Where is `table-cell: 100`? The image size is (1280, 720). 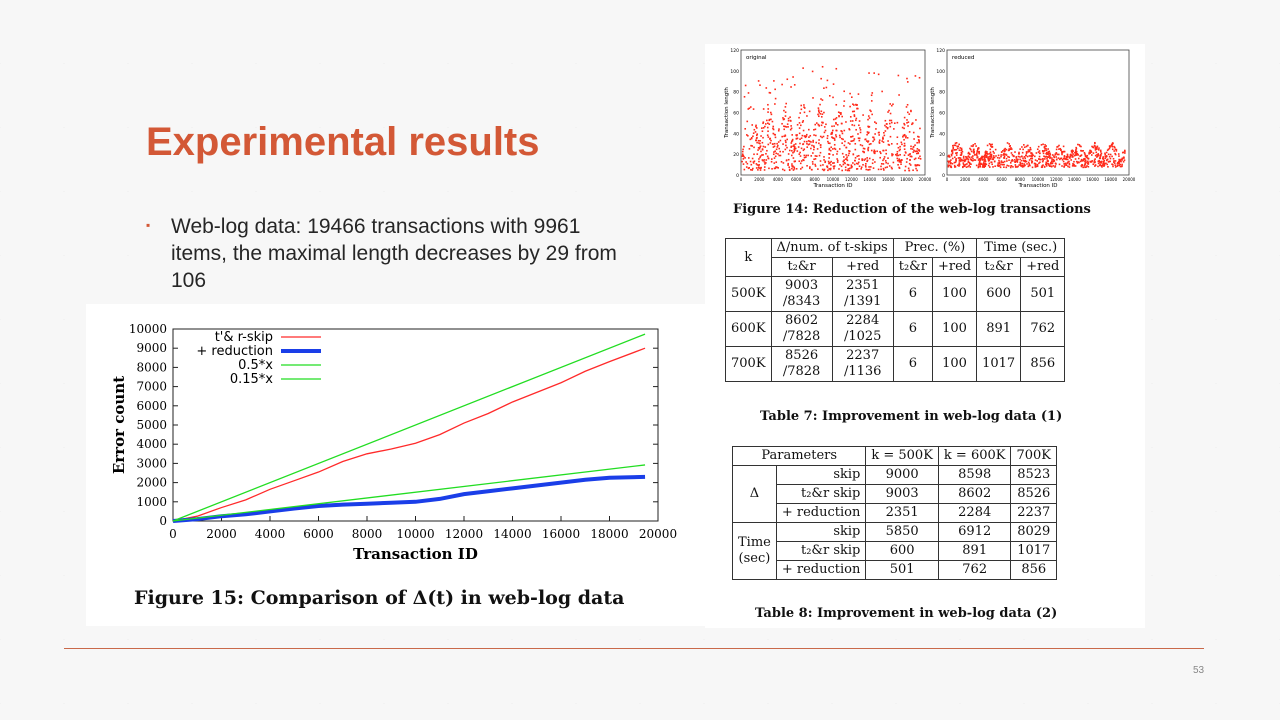 table-cell: 100 is located at coordinates (954, 364).